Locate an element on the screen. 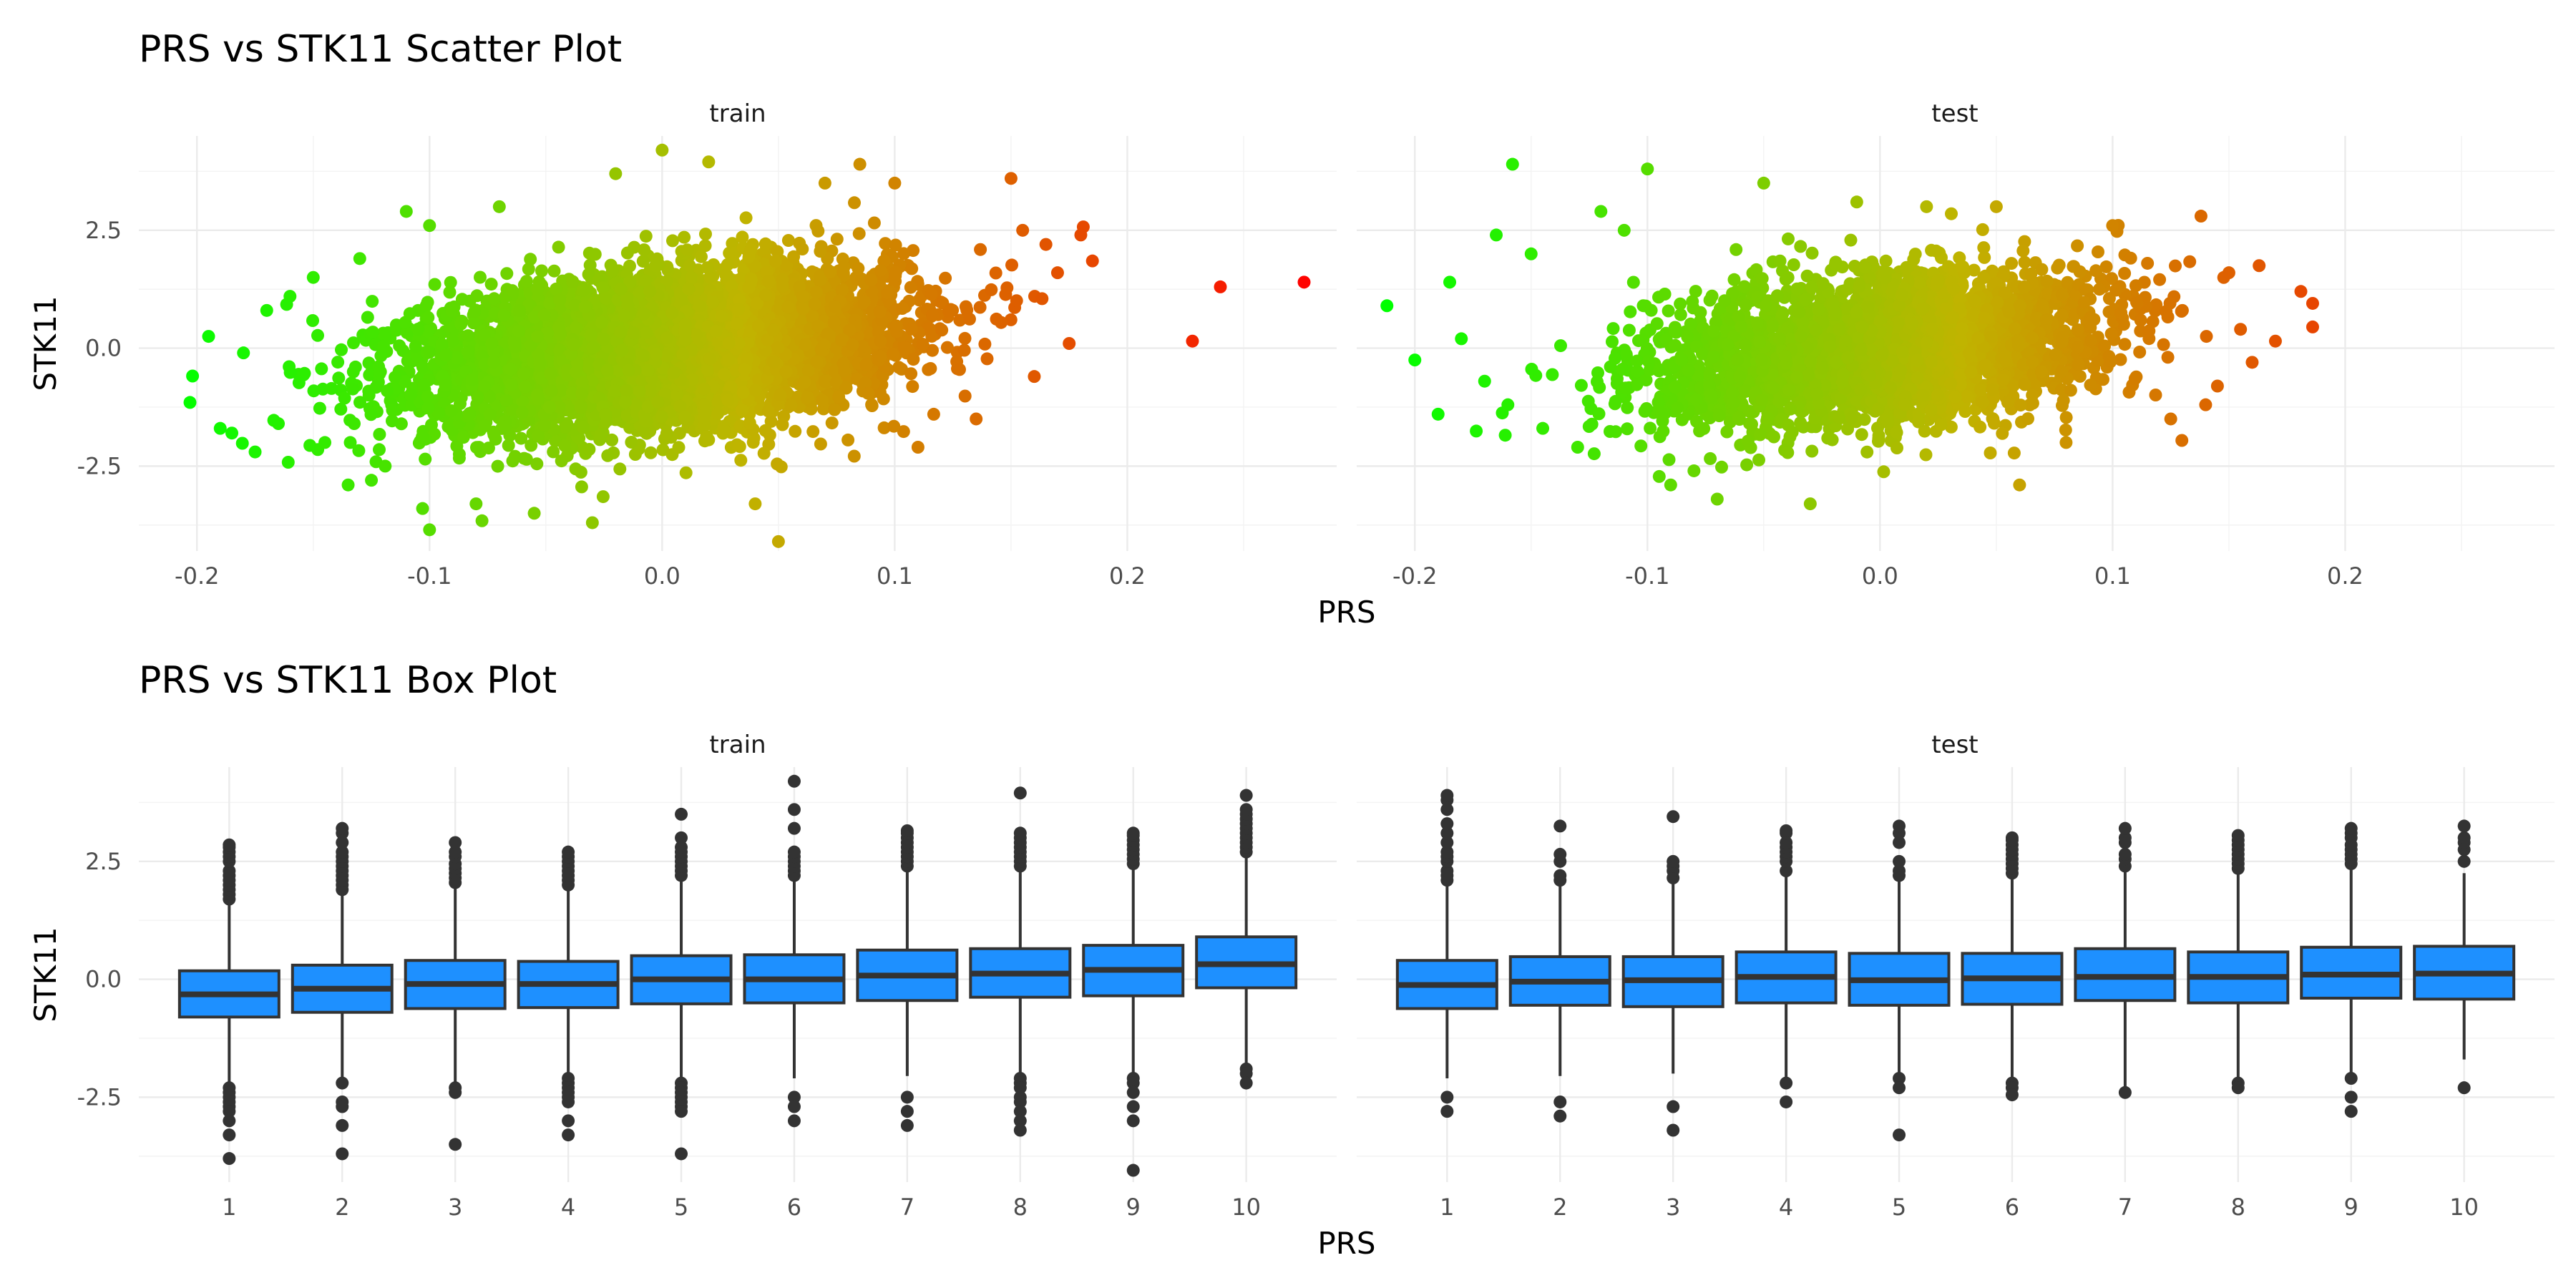 This screenshot has height=1288, width=2576. scatter-title: PRS vs STK11 Scatter Plot is located at coordinates (380, 49).